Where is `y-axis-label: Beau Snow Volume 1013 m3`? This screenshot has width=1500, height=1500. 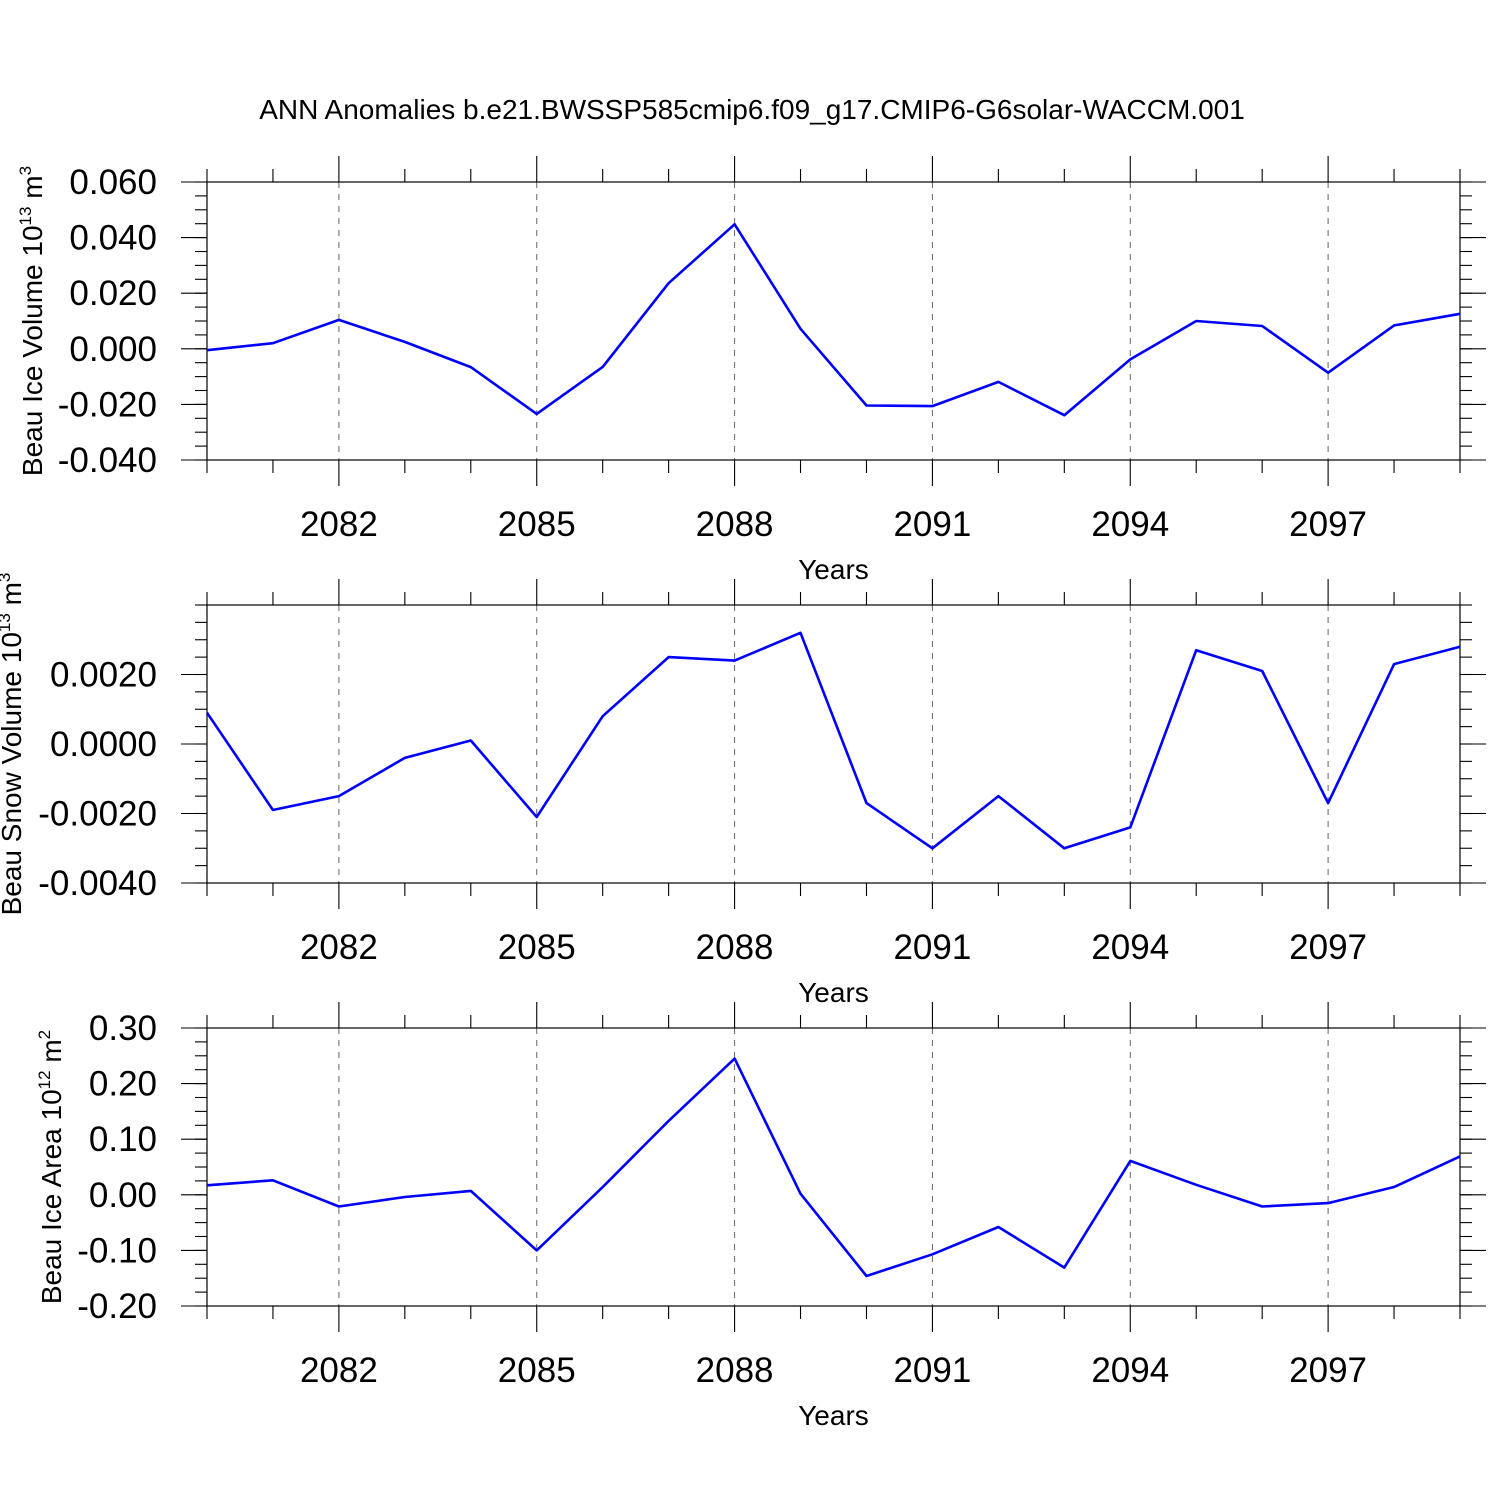 y-axis-label: Beau Snow Volume 1013 m3 is located at coordinates (13, 744).